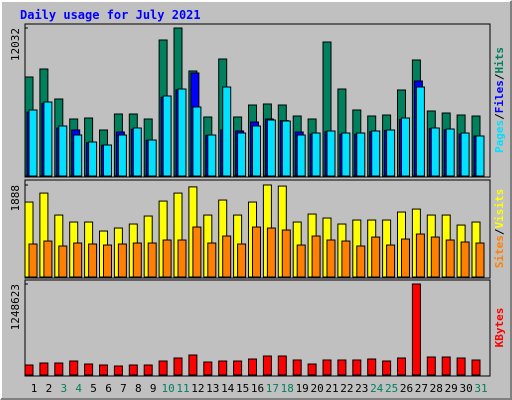 Image resolution: width=512 pixels, height=400 pixels. Describe the element at coordinates (108, 388) in the screenshot. I see `x-tick-label: 6` at that location.